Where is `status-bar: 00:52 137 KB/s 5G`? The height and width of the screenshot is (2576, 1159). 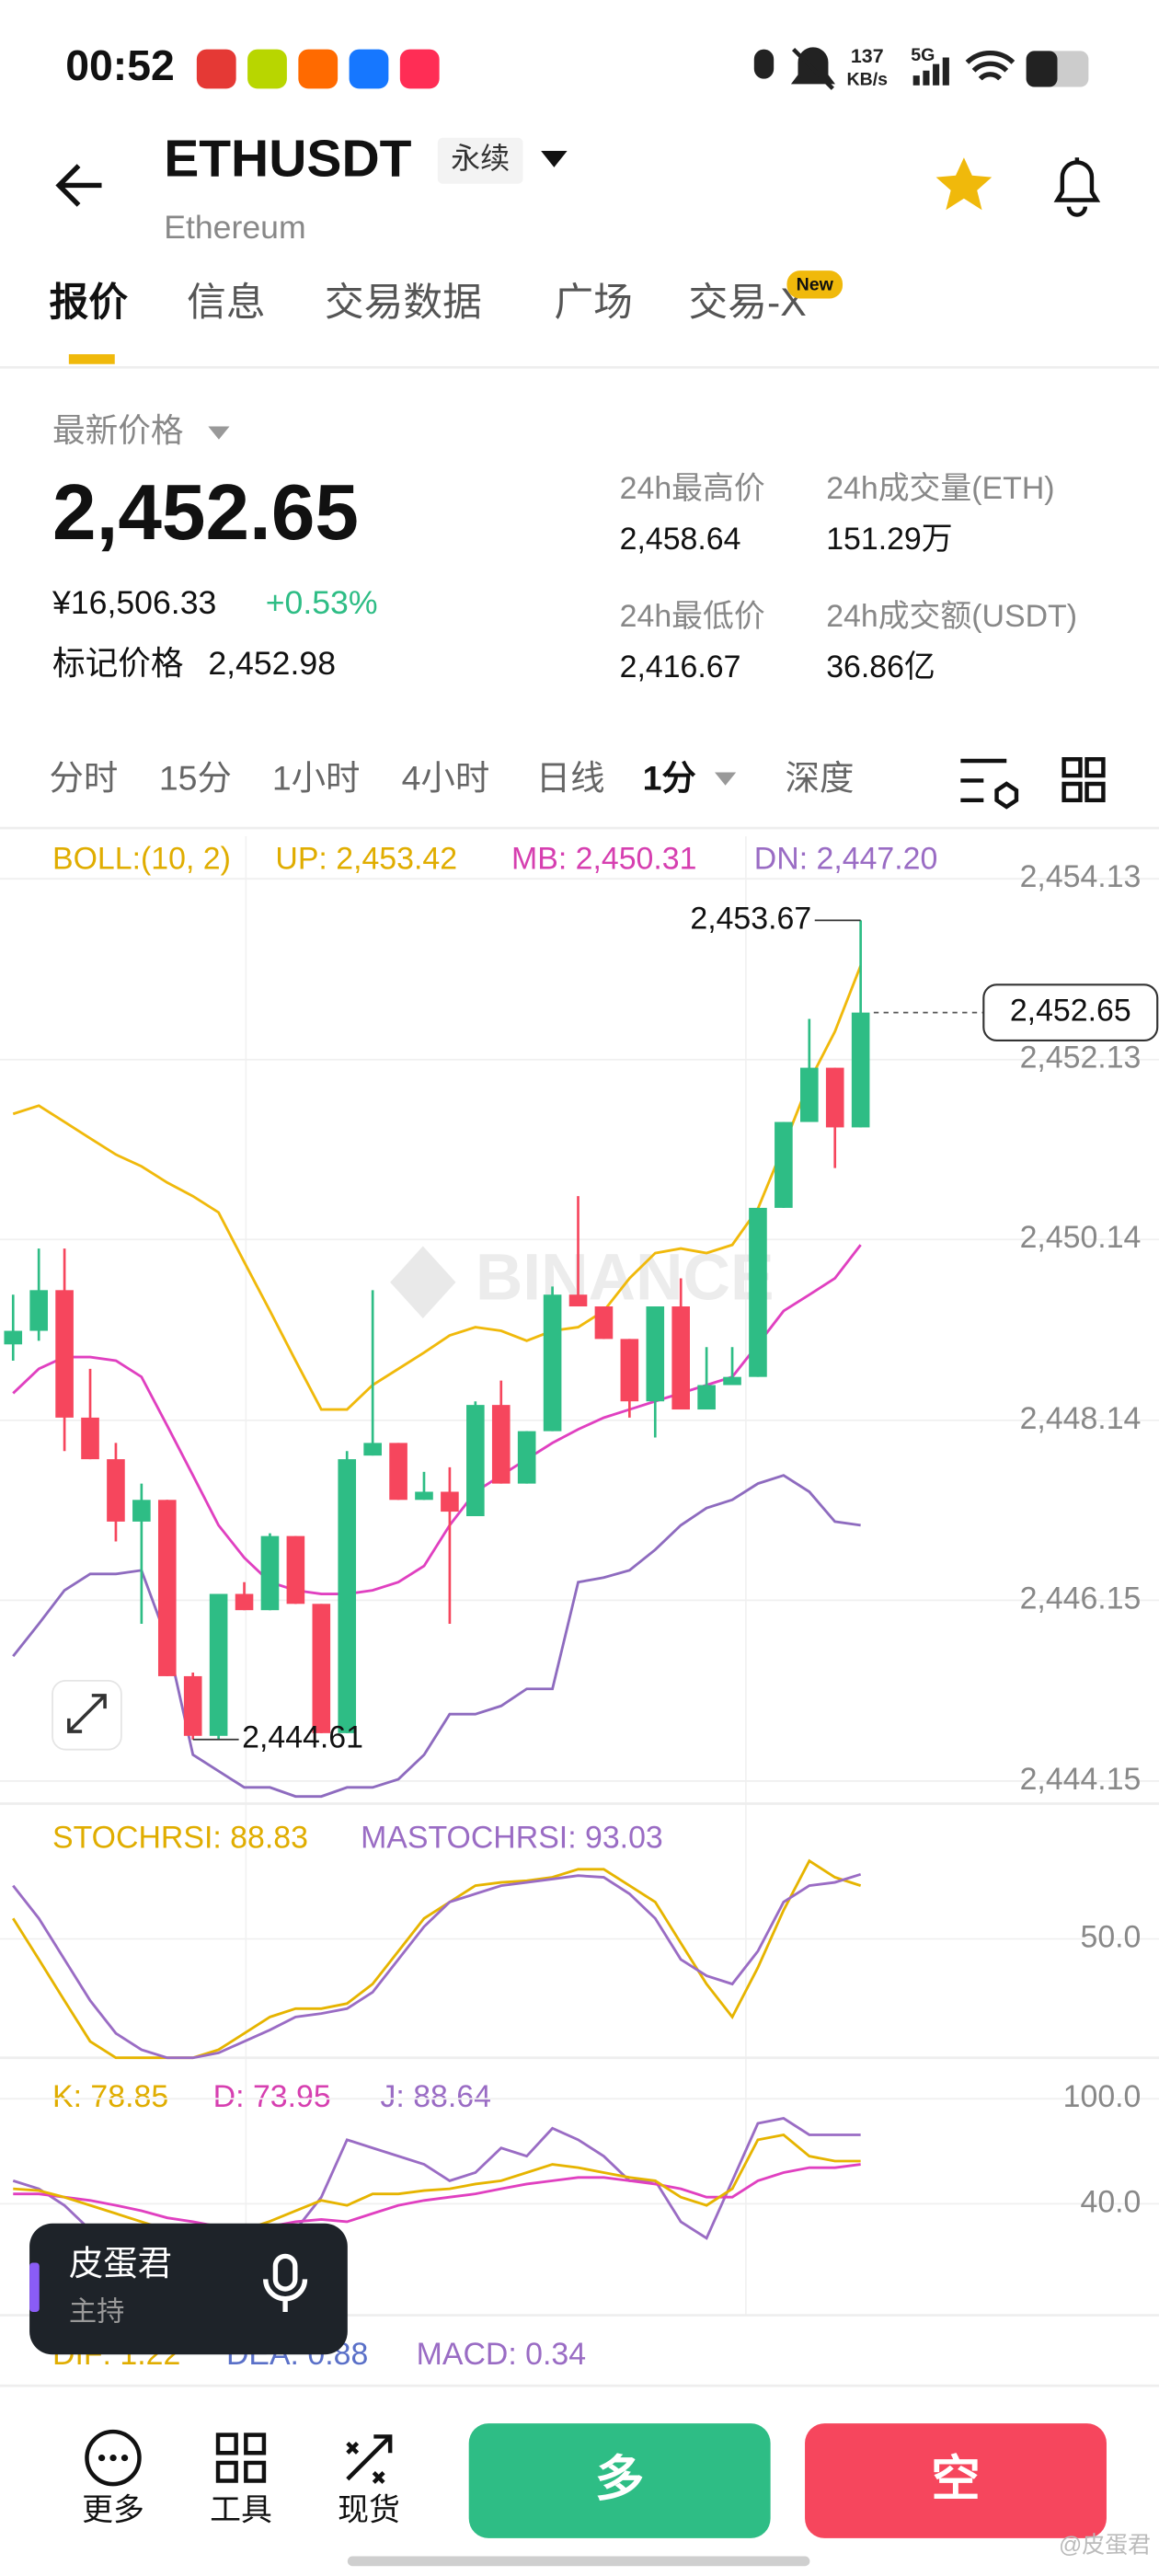
status-bar: 00:52 137 KB/s 5G is located at coordinates (577, 65).